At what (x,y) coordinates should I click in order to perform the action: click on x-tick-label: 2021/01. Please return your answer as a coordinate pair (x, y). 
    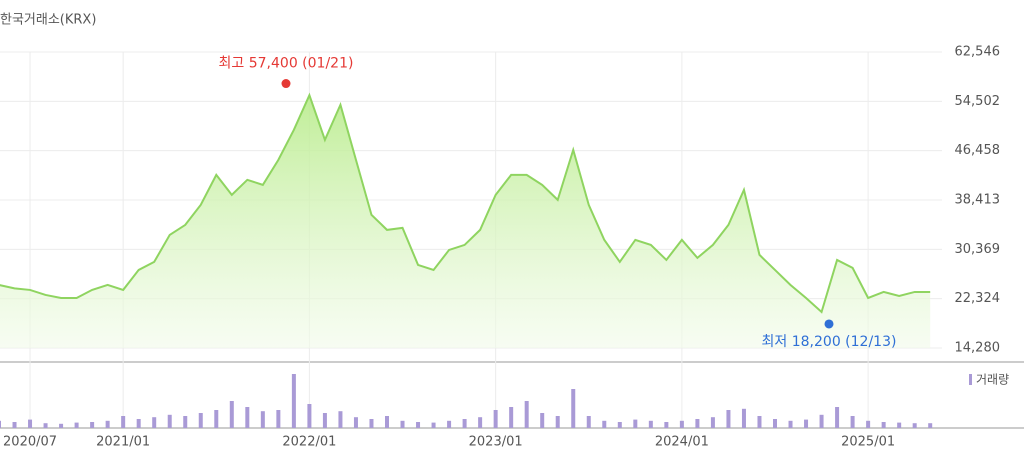
    Looking at the image, I should click on (123, 442).